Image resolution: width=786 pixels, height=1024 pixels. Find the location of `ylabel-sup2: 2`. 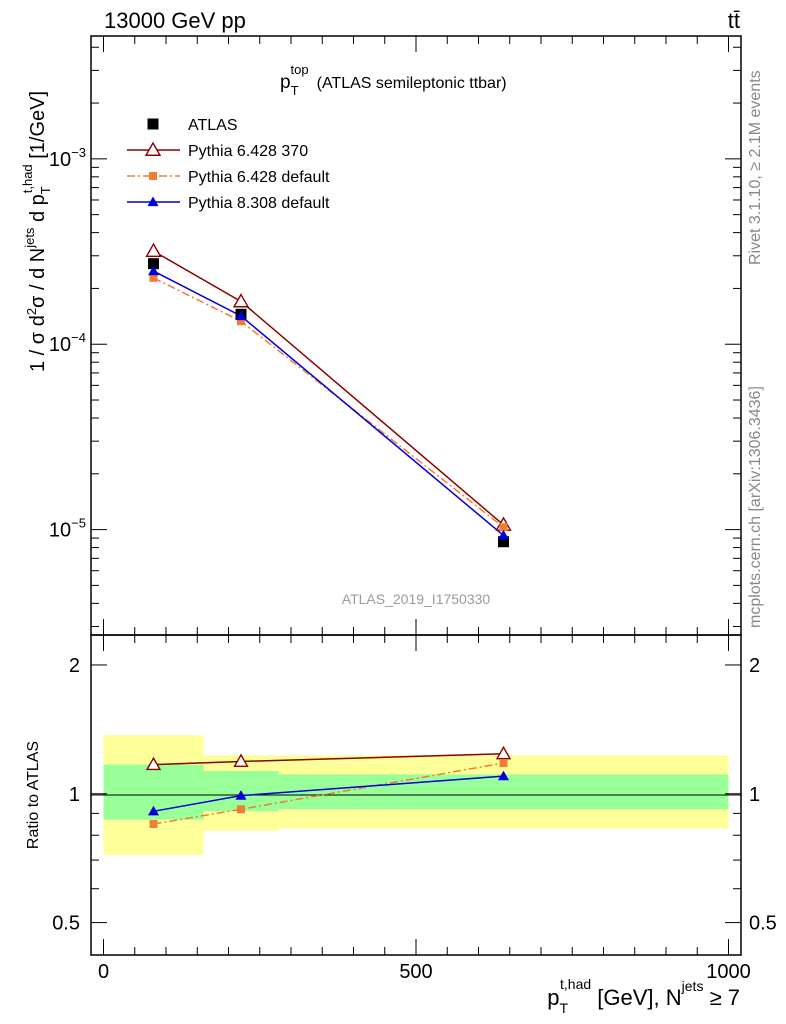

ylabel-sup2: 2 is located at coordinates (31, 311).